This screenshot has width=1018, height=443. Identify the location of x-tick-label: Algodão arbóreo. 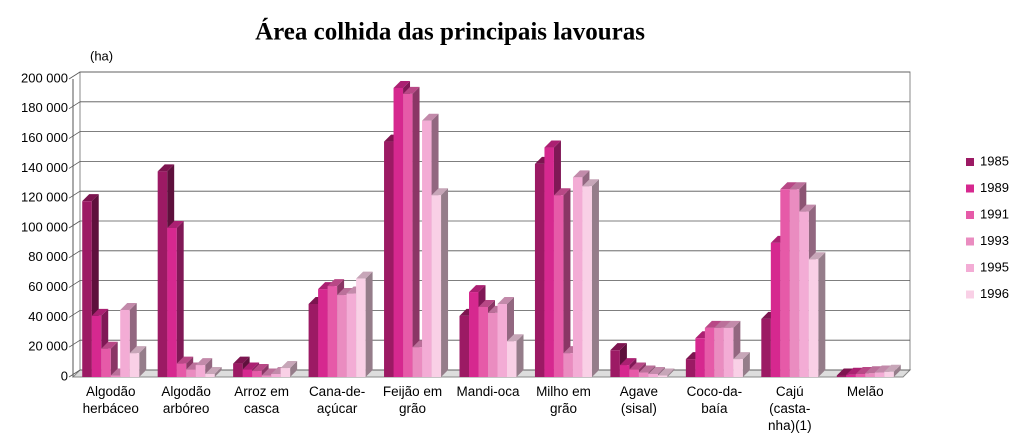
(186, 400).